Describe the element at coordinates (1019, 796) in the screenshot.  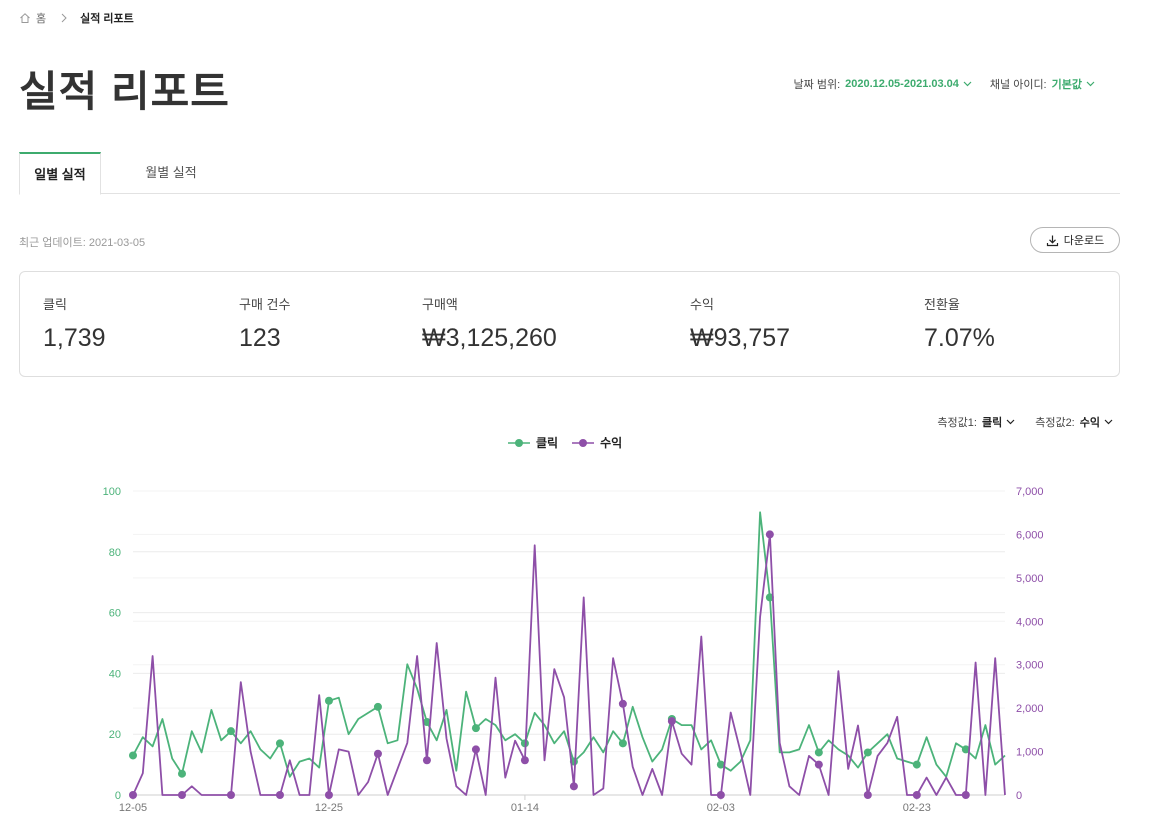
I see `y-right-tick-label: 0` at that location.